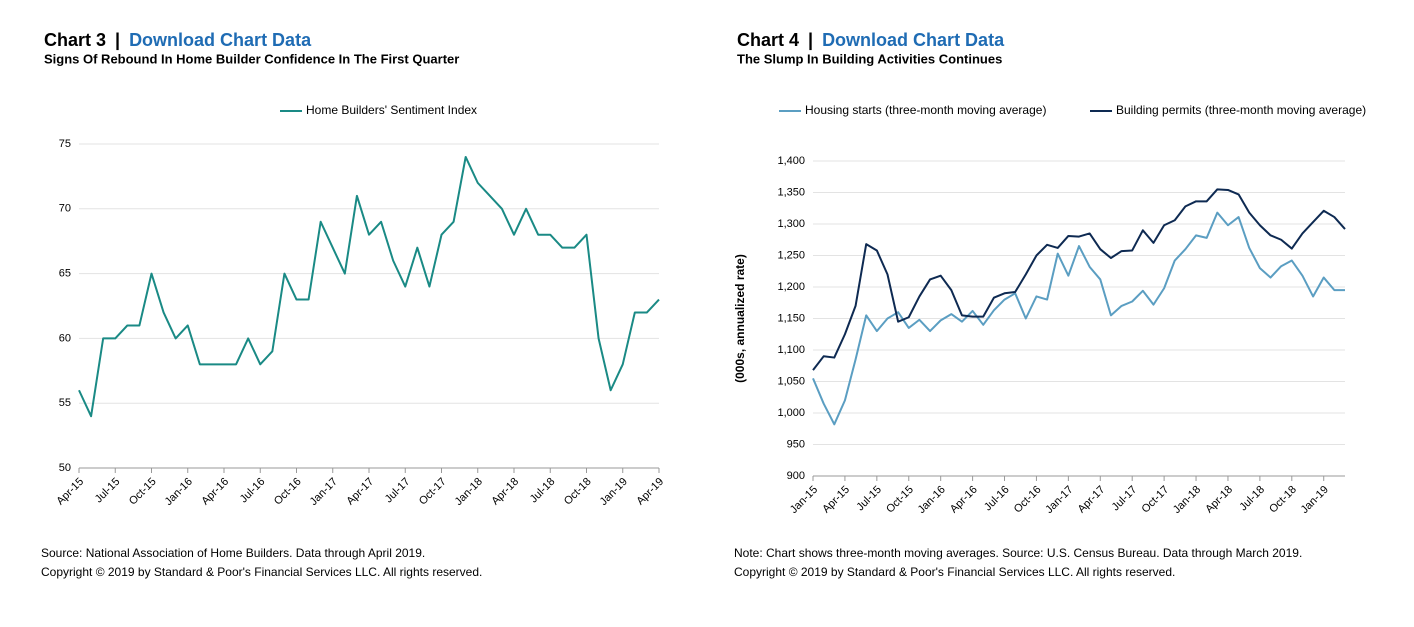  Describe the element at coordinates (768, 40) in the screenshot. I see `chart-label: Chart 4` at that location.